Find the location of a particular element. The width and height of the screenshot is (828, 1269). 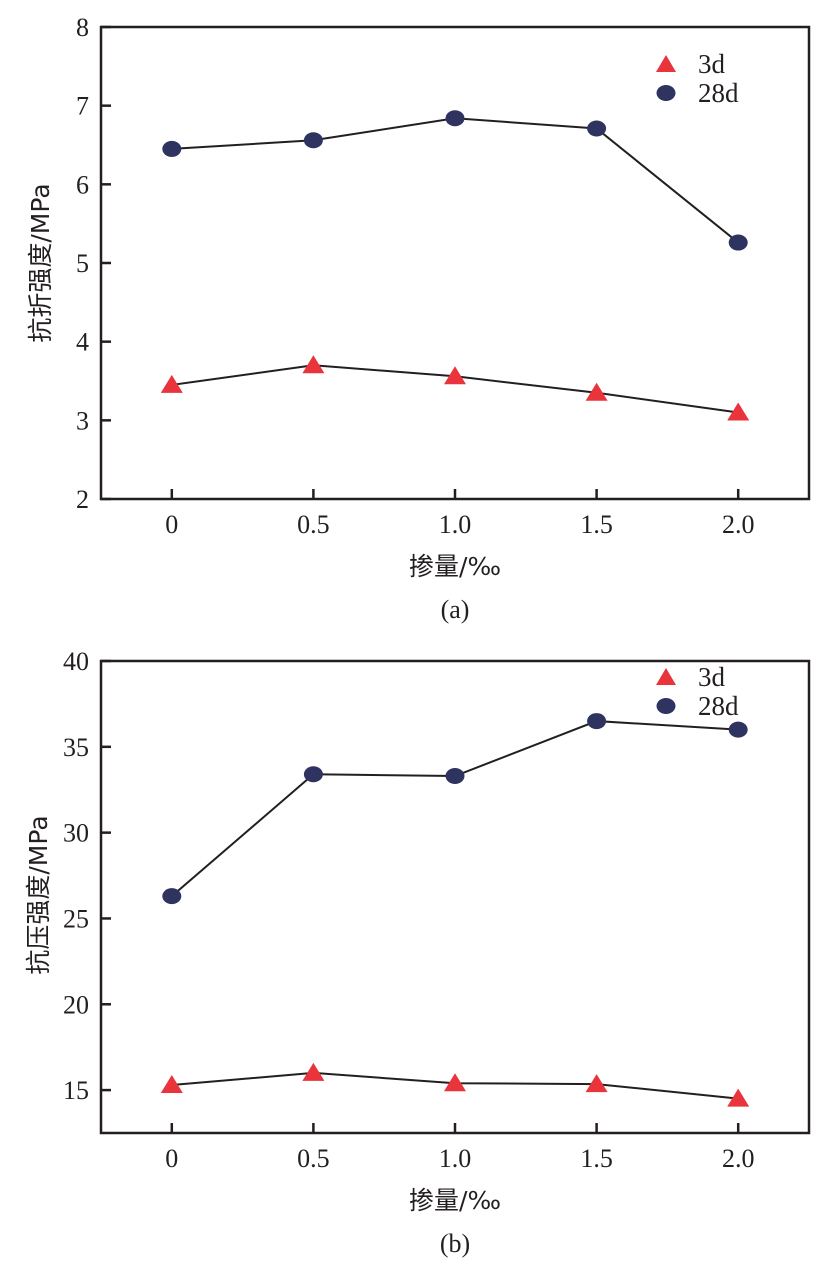

y-tick-label: 40 is located at coordinates (76, 661).